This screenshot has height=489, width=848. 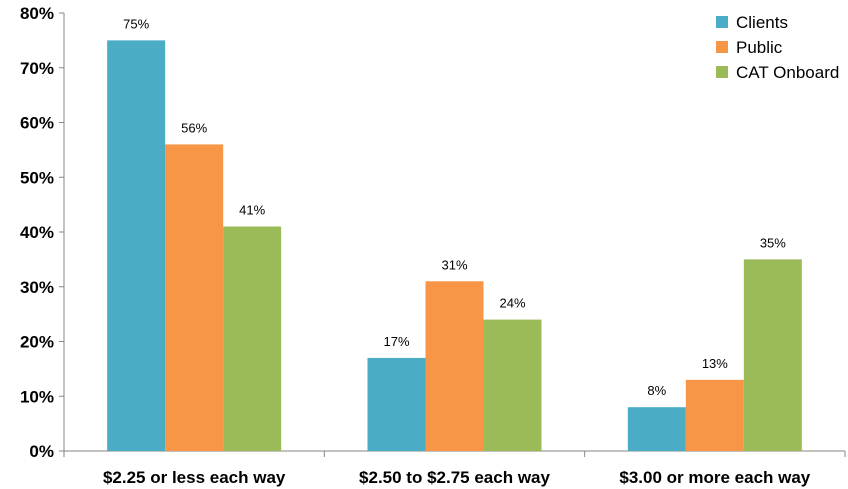 What do you see at coordinates (37, 287) in the screenshot?
I see `y-tick-label: 30%` at bounding box center [37, 287].